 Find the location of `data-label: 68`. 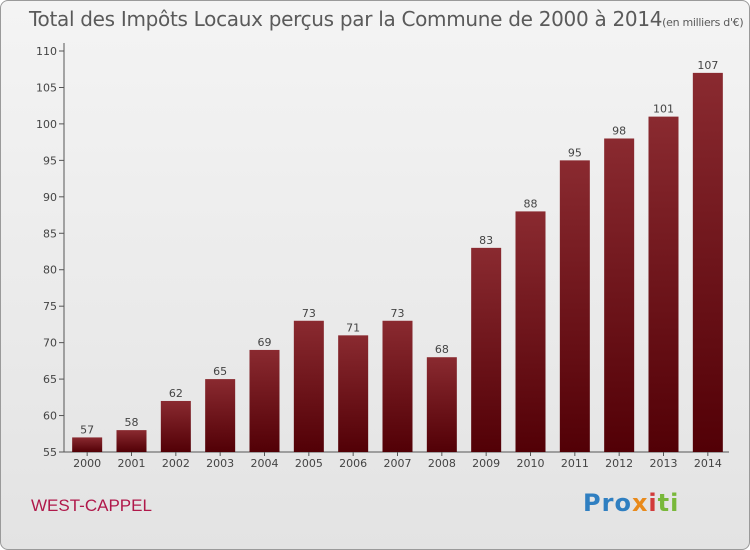

data-label: 68 is located at coordinates (442, 349).